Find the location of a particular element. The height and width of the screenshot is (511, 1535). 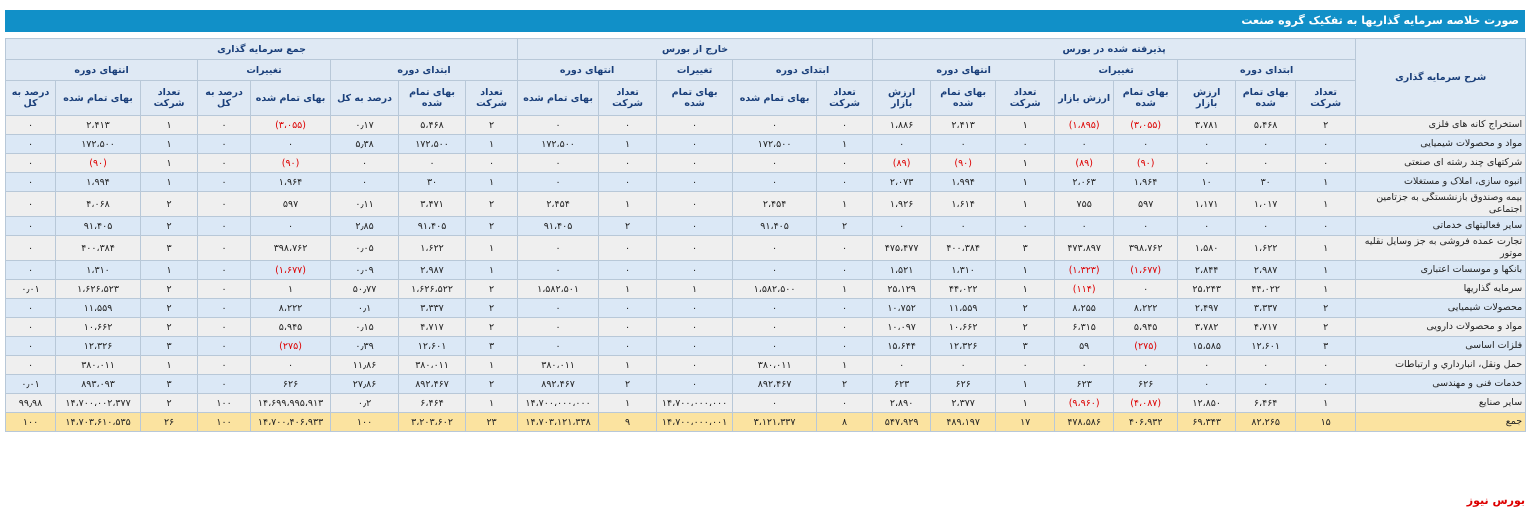

cell: ۴۷۵،۴۷۷ is located at coordinates (902, 248).